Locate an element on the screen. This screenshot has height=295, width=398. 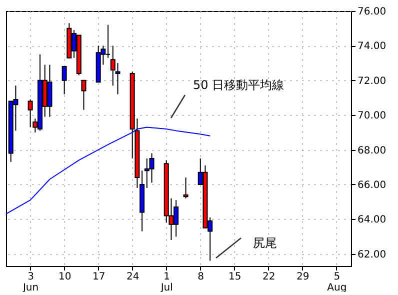
x-tick-label: 22 is located at coordinates (269, 277).